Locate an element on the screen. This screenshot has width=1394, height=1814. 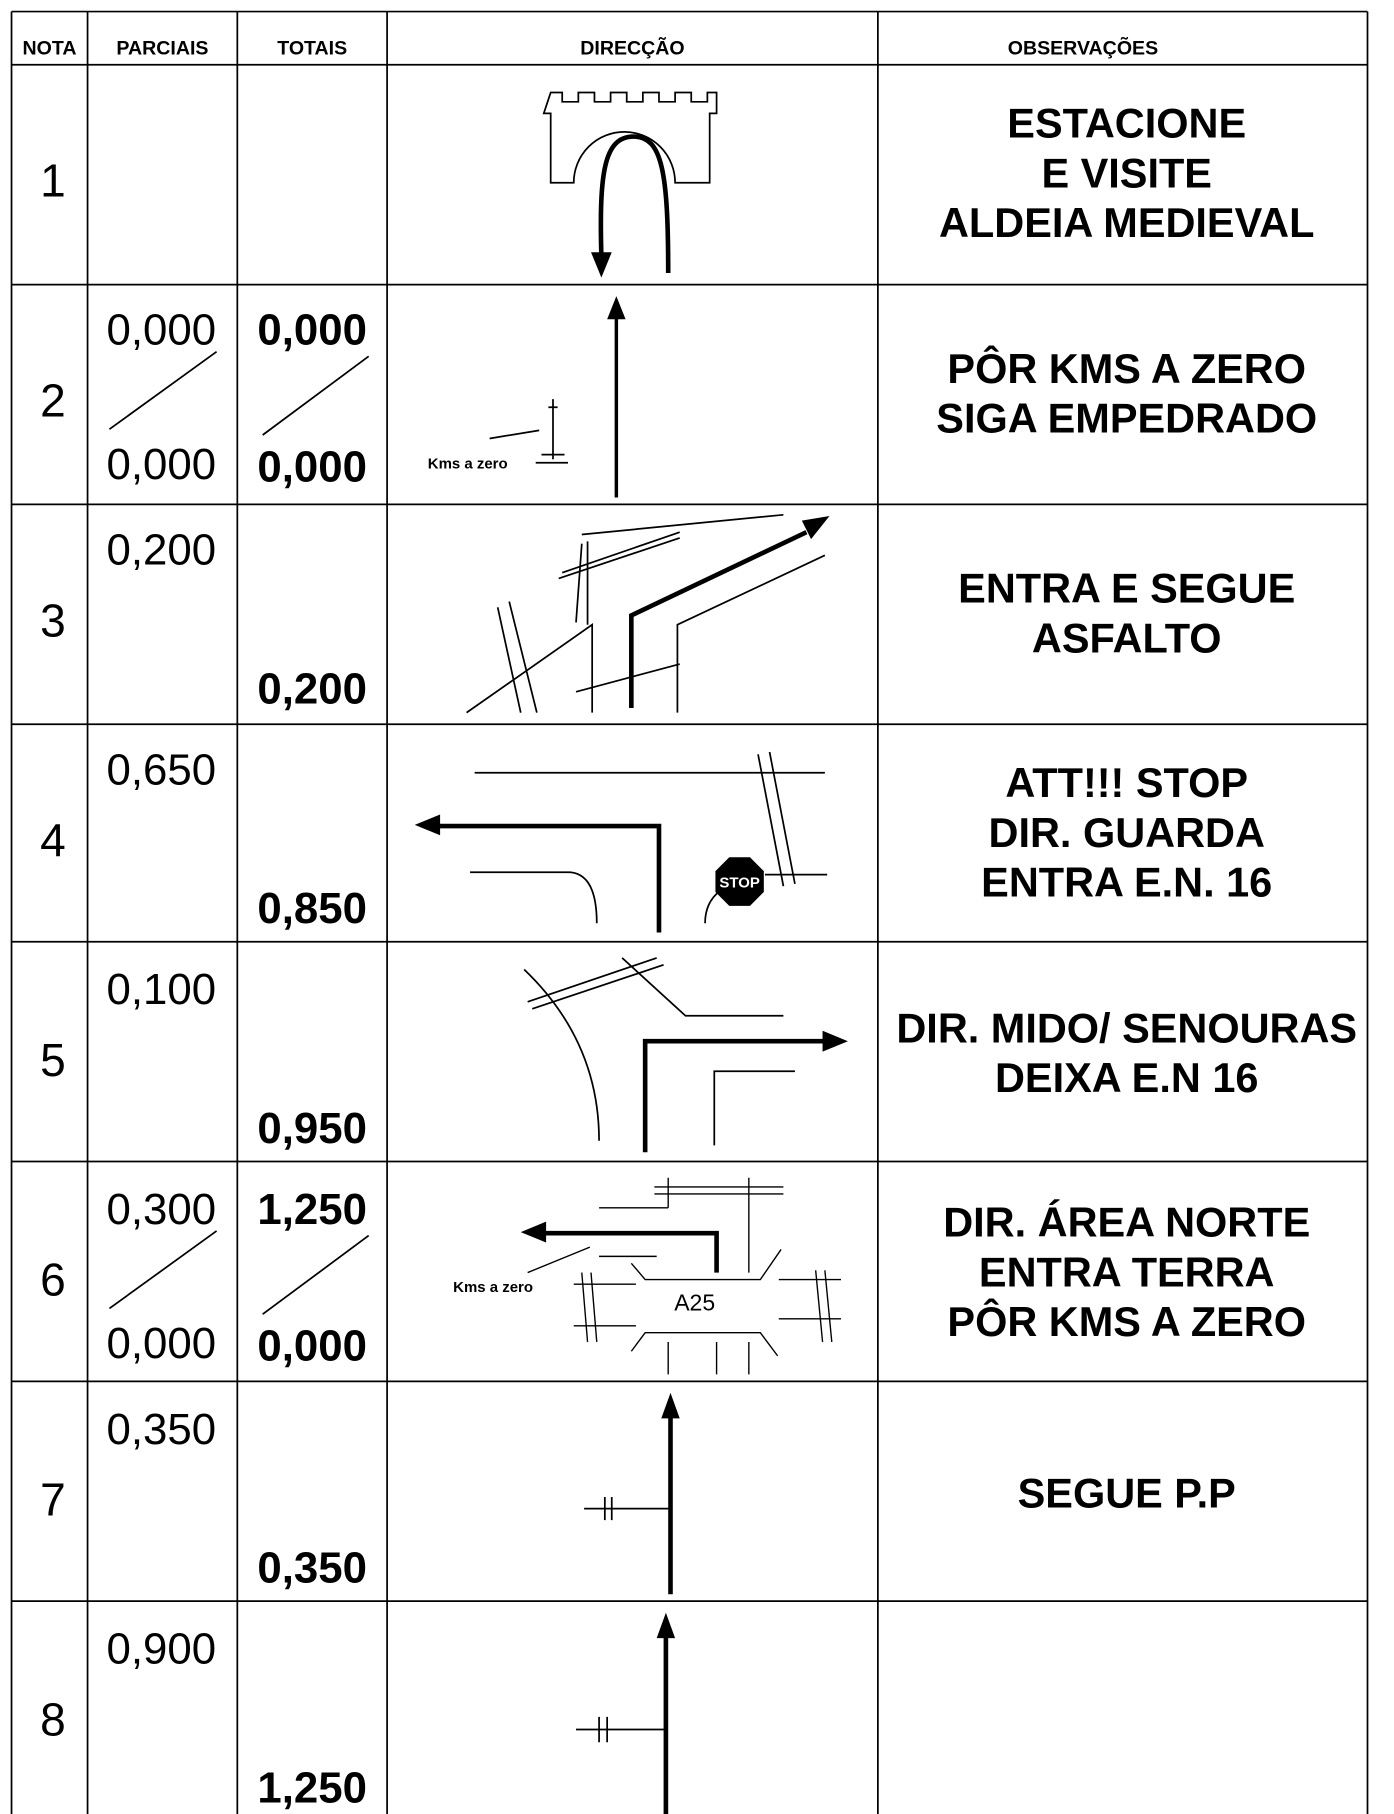
nota: 4 is located at coordinates (53, 840).